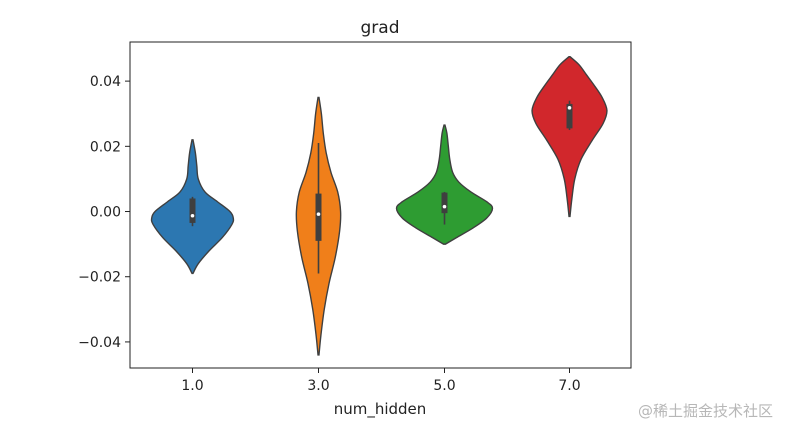 The height and width of the screenshot is (437, 787). I want to click on watermark: @稀土掘金技术社区, so click(705, 411).